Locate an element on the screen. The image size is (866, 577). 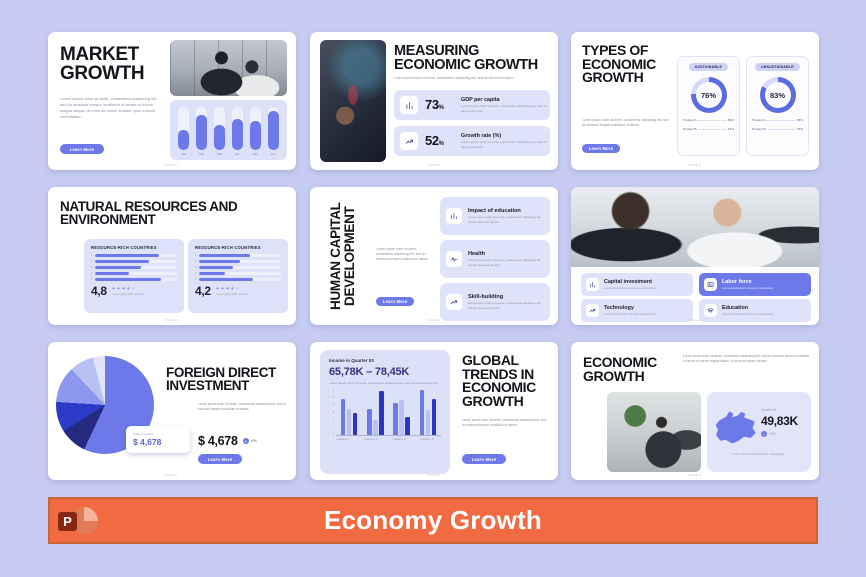
businessmen-photo is located at coordinates (695, 227).